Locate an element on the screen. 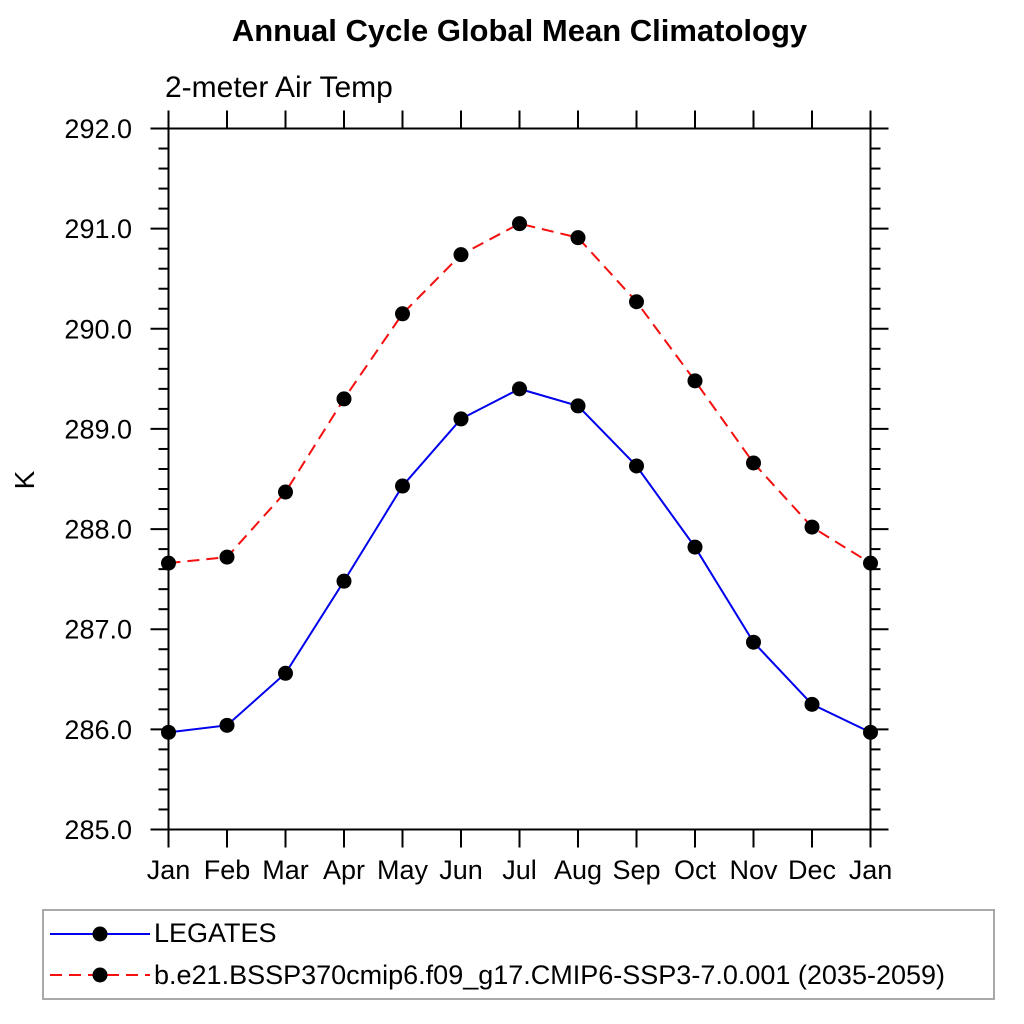 The image size is (1024, 1024). chart-subtitle: 2-meter Air Temp is located at coordinates (279, 87).